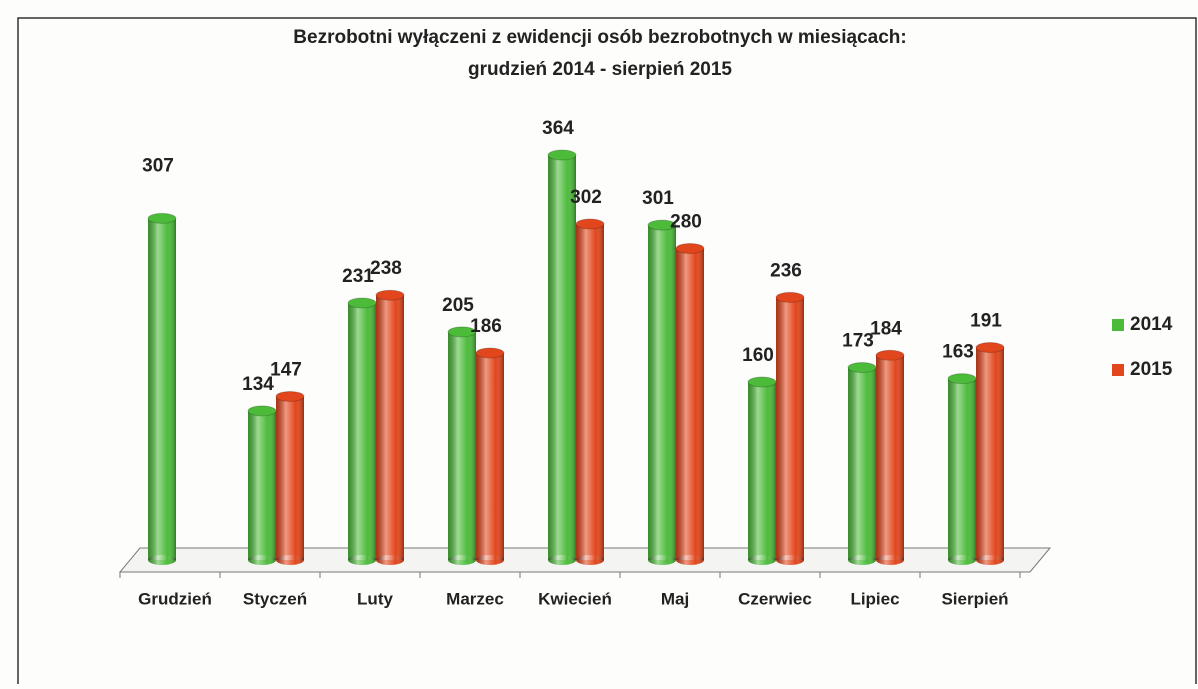  I want to click on value-label: 186, so click(486, 326).